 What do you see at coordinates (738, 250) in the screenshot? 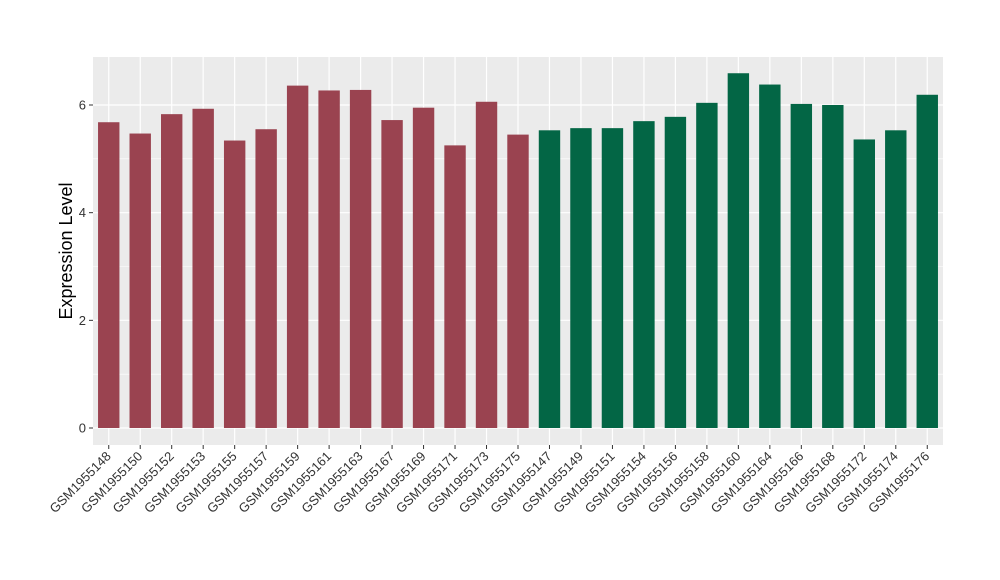
I see `bar-GSM1955160` at bounding box center [738, 250].